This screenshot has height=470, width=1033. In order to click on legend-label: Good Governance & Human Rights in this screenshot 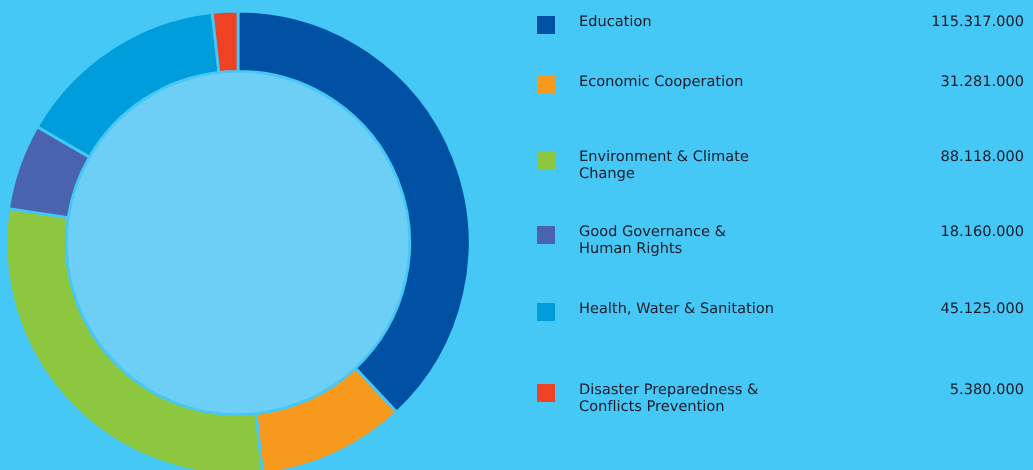, I will do `click(652, 240)`.